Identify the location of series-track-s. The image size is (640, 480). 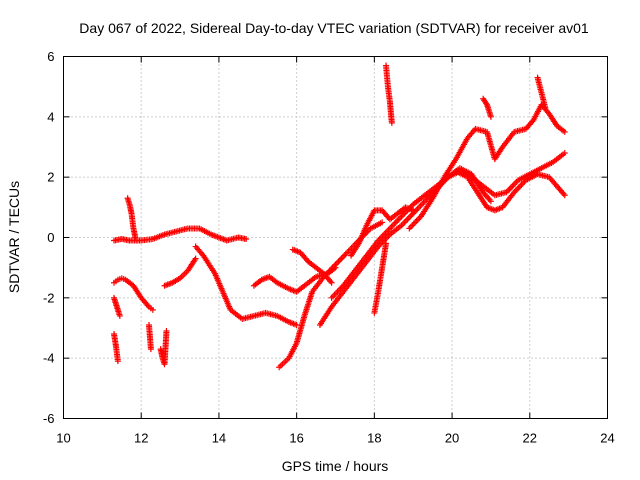
(510, 191).